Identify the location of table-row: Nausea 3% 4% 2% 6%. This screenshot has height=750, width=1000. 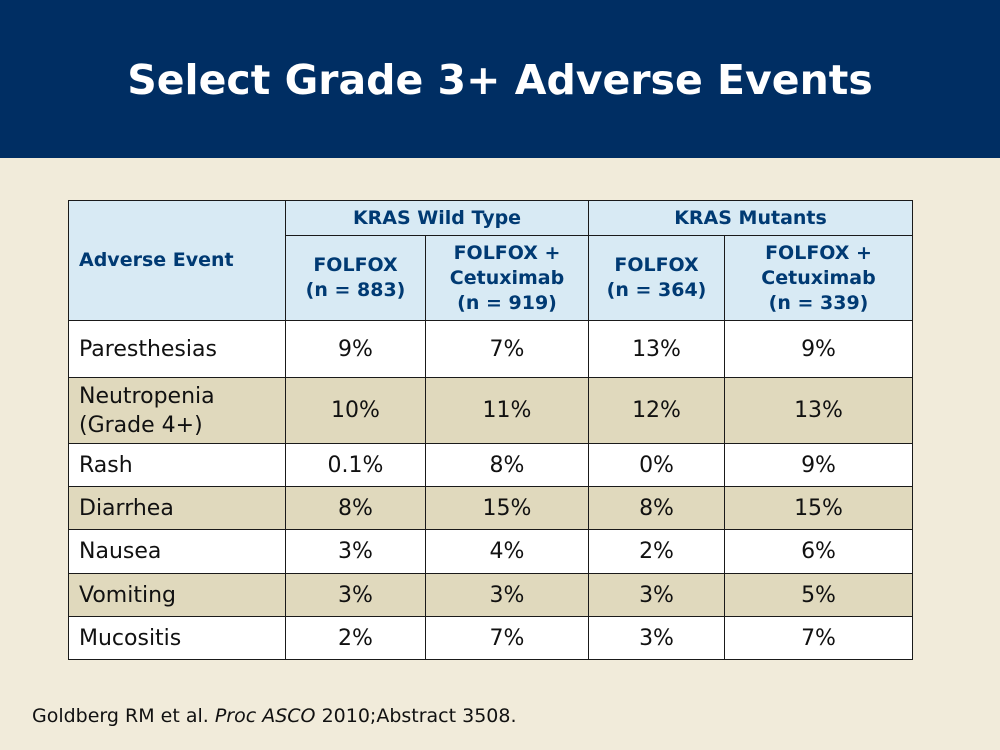
(491, 551).